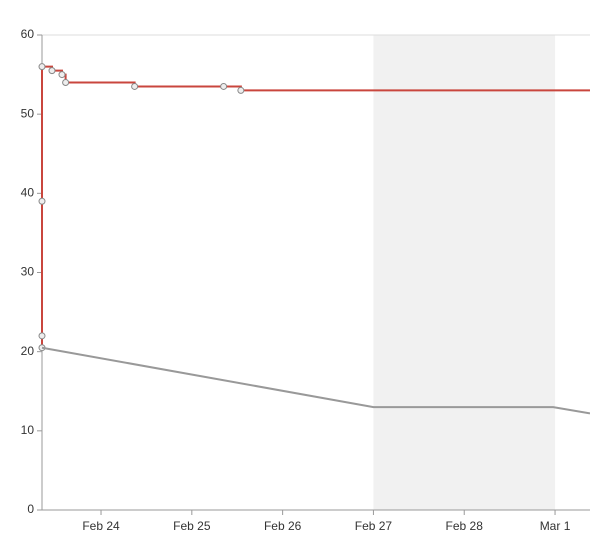  I want to click on x-tick-label: Mar 1, so click(555, 526).